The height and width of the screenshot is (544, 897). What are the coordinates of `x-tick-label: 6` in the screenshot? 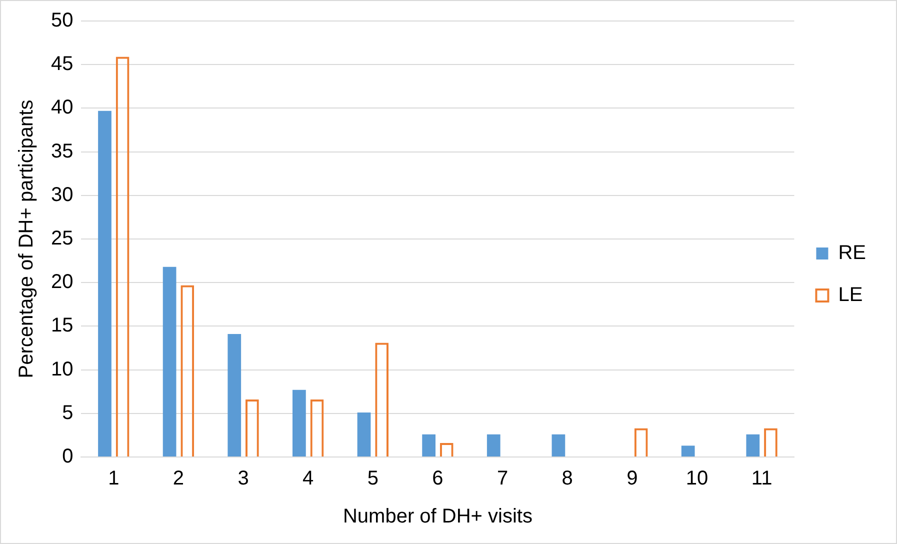 It's located at (438, 479).